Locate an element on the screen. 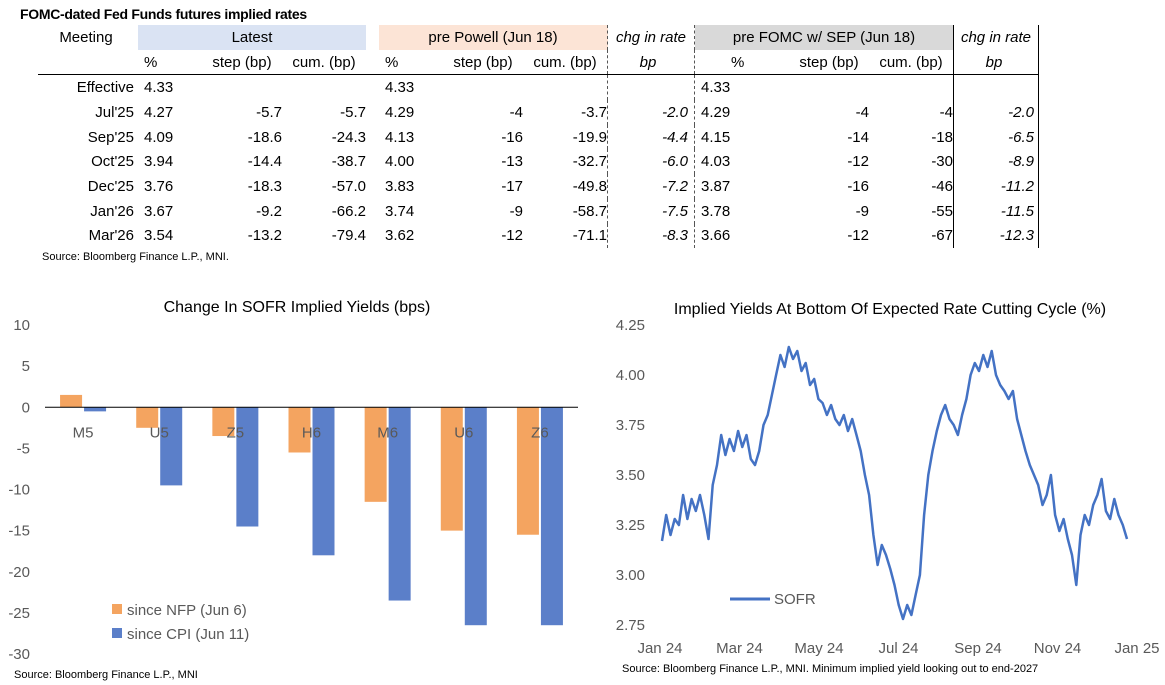 This screenshot has height=685, width=1165. bar-cpi-H6 is located at coordinates (323, 481).